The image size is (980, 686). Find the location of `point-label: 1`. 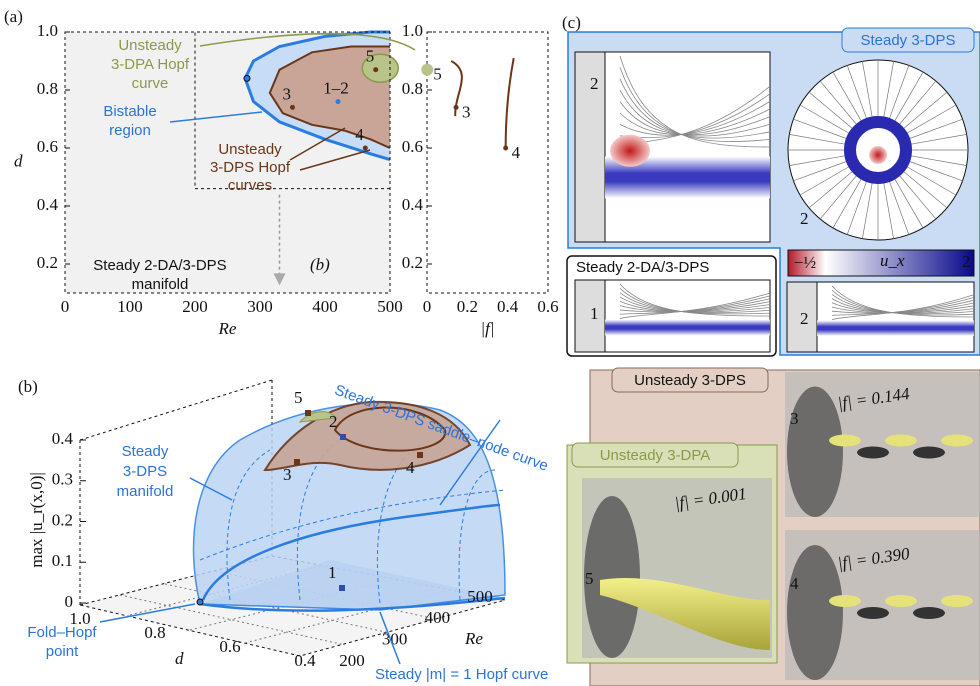

point-label: 1 is located at coordinates (332, 572).